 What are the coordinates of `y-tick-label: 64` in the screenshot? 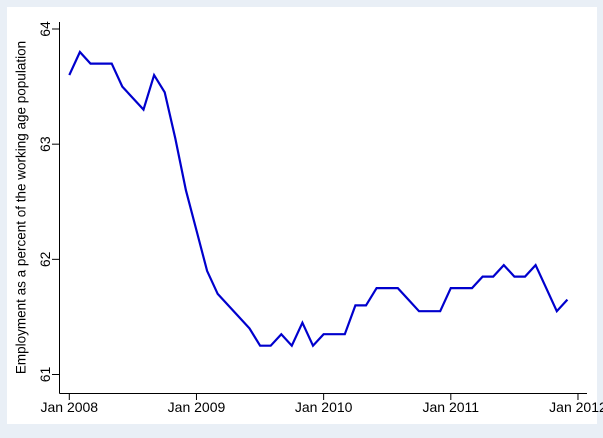 It's located at (45, 29).